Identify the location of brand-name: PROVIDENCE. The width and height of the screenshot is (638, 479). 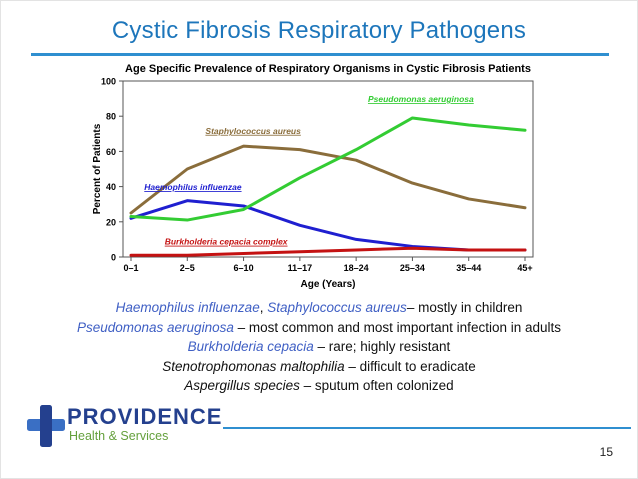
(145, 416).